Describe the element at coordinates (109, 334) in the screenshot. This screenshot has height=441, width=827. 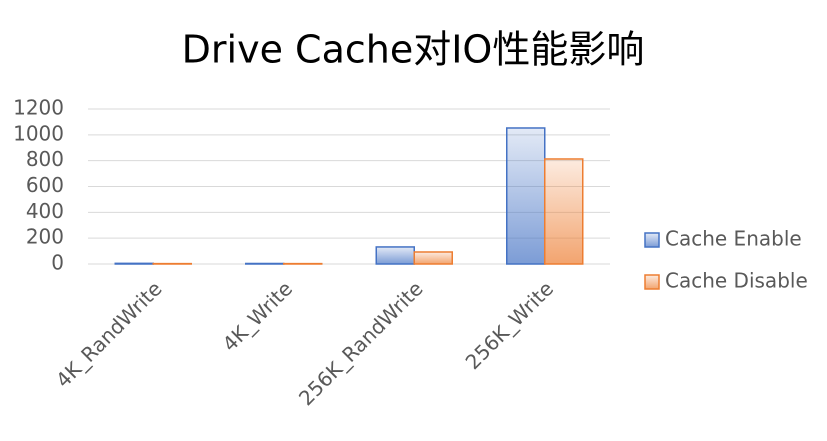
I see `x-tick-label: 4K_RandWrite` at that location.